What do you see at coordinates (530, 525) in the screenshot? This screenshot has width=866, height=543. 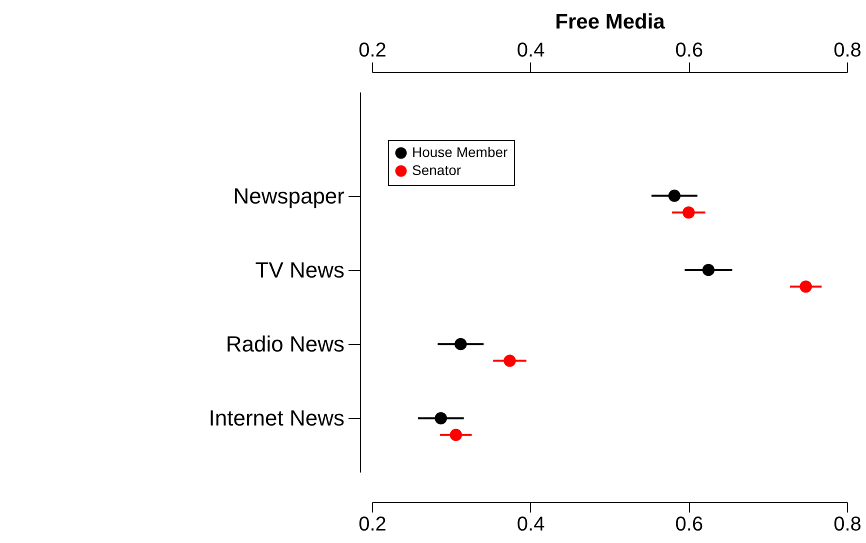 I see `x-tick-label: 0.4` at bounding box center [530, 525].